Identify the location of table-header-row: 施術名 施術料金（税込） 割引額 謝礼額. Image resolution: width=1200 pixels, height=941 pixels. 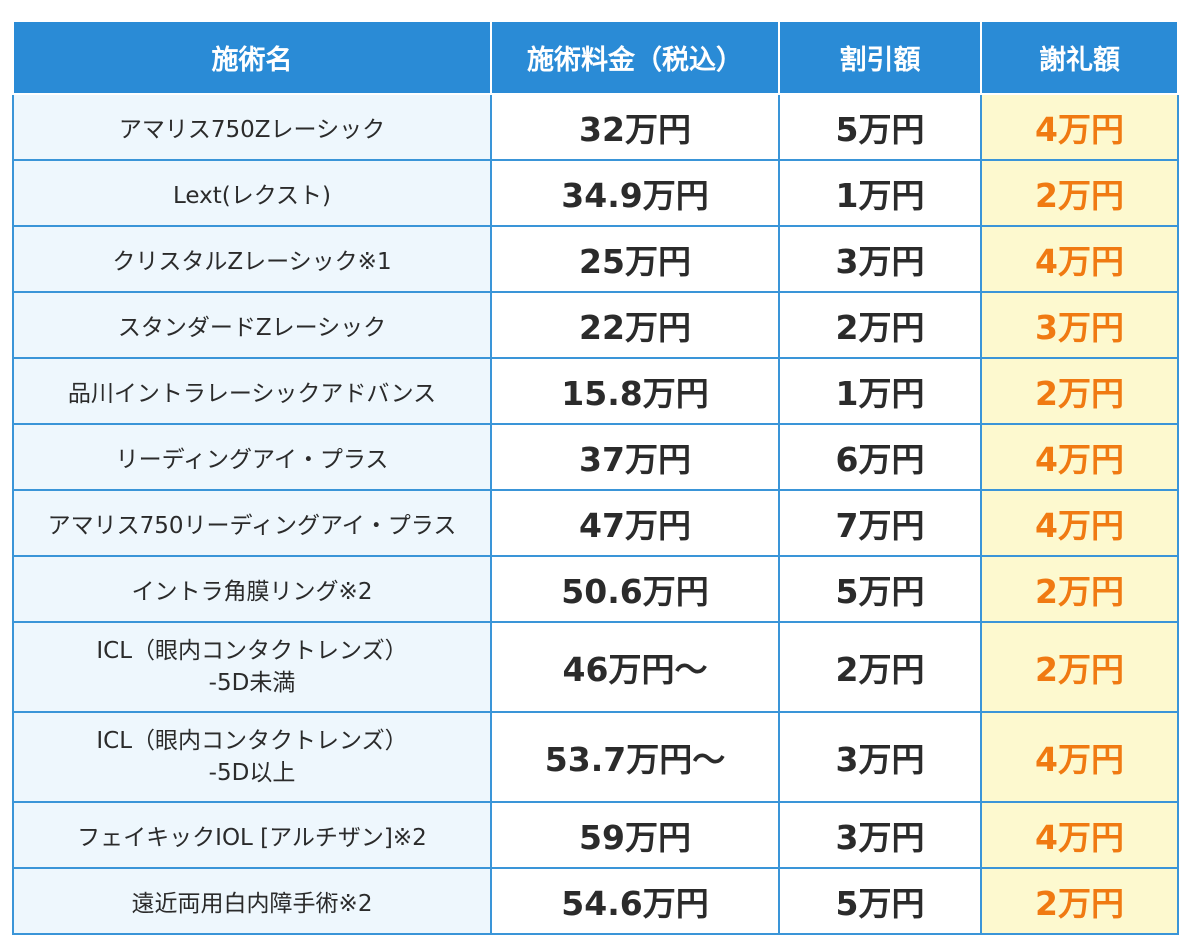
(595, 57).